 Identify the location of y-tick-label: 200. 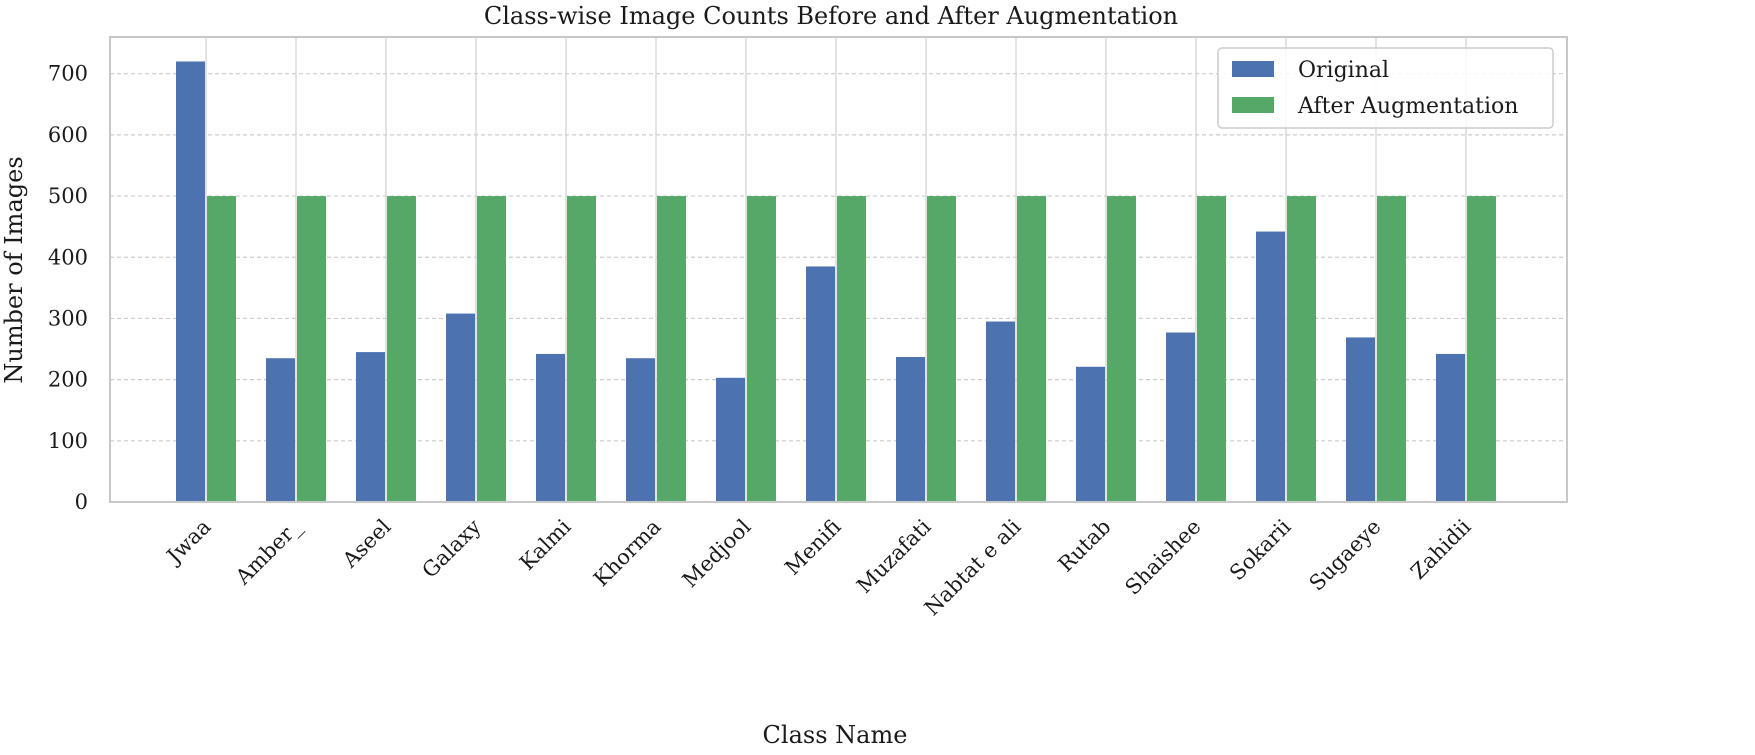
(68, 380).